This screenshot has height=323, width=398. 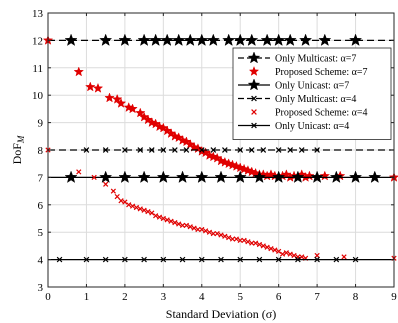 I want to click on legend-entry: Only Multicast: α=7, so click(x=297, y=58).